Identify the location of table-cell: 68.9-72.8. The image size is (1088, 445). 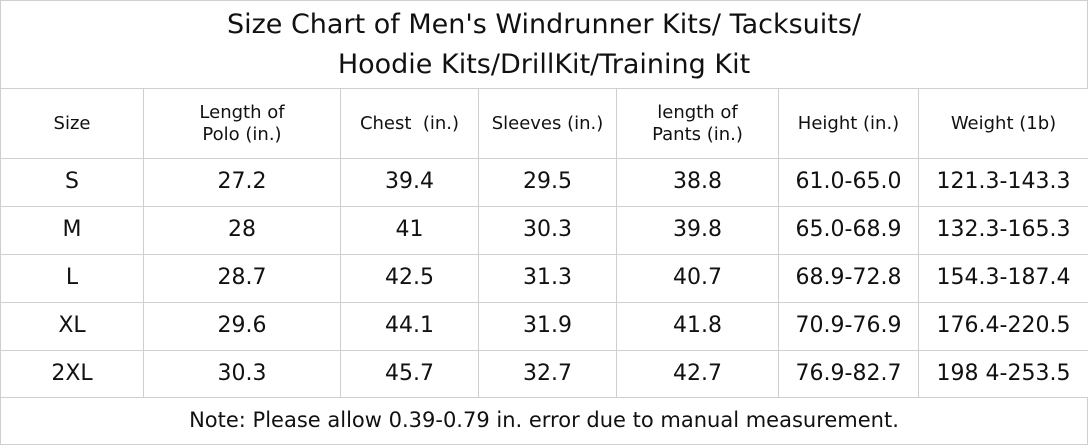
(848, 278).